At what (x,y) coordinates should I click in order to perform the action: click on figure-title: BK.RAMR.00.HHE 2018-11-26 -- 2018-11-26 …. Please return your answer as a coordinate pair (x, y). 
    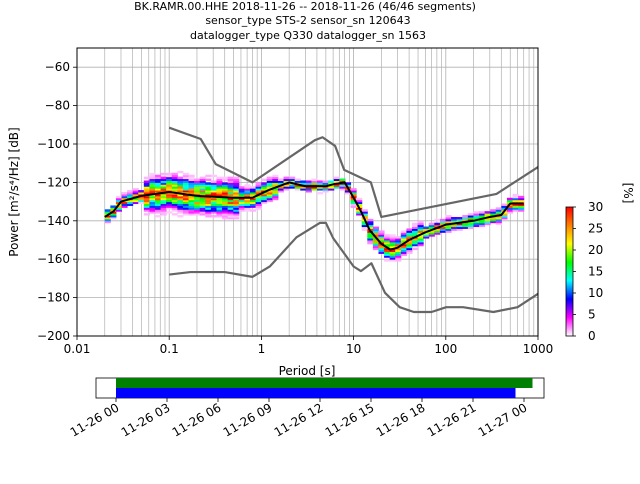
    Looking at the image, I should click on (305, 21).